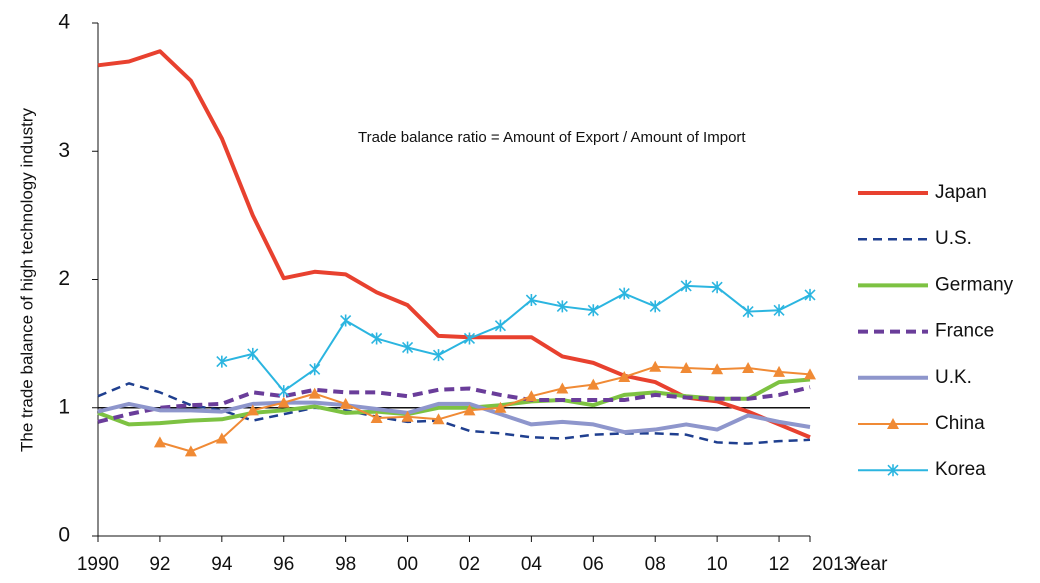 The height and width of the screenshot is (583, 1040). I want to click on x-tick-label: 10, so click(717, 564).